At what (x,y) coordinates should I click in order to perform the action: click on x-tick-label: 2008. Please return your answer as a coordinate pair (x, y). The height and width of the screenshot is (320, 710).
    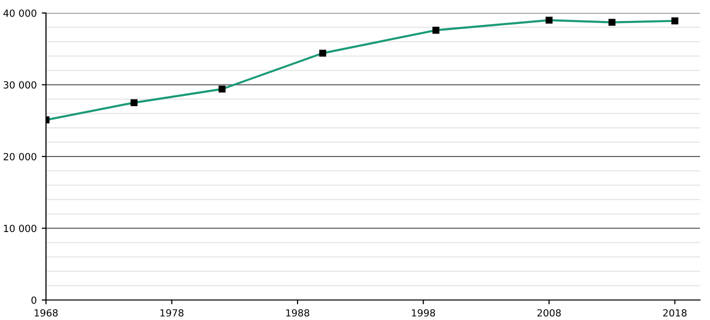
    Looking at the image, I should click on (549, 313).